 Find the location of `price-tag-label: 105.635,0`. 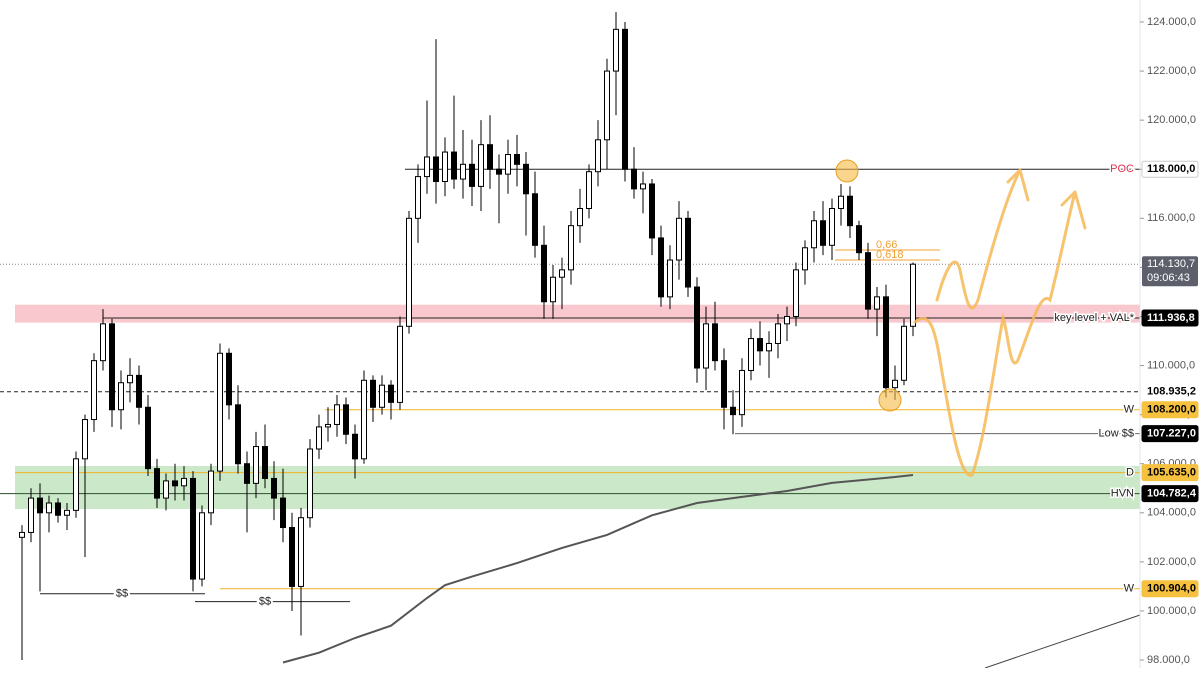

price-tag-label: 105.635,0 is located at coordinates (1171, 473).